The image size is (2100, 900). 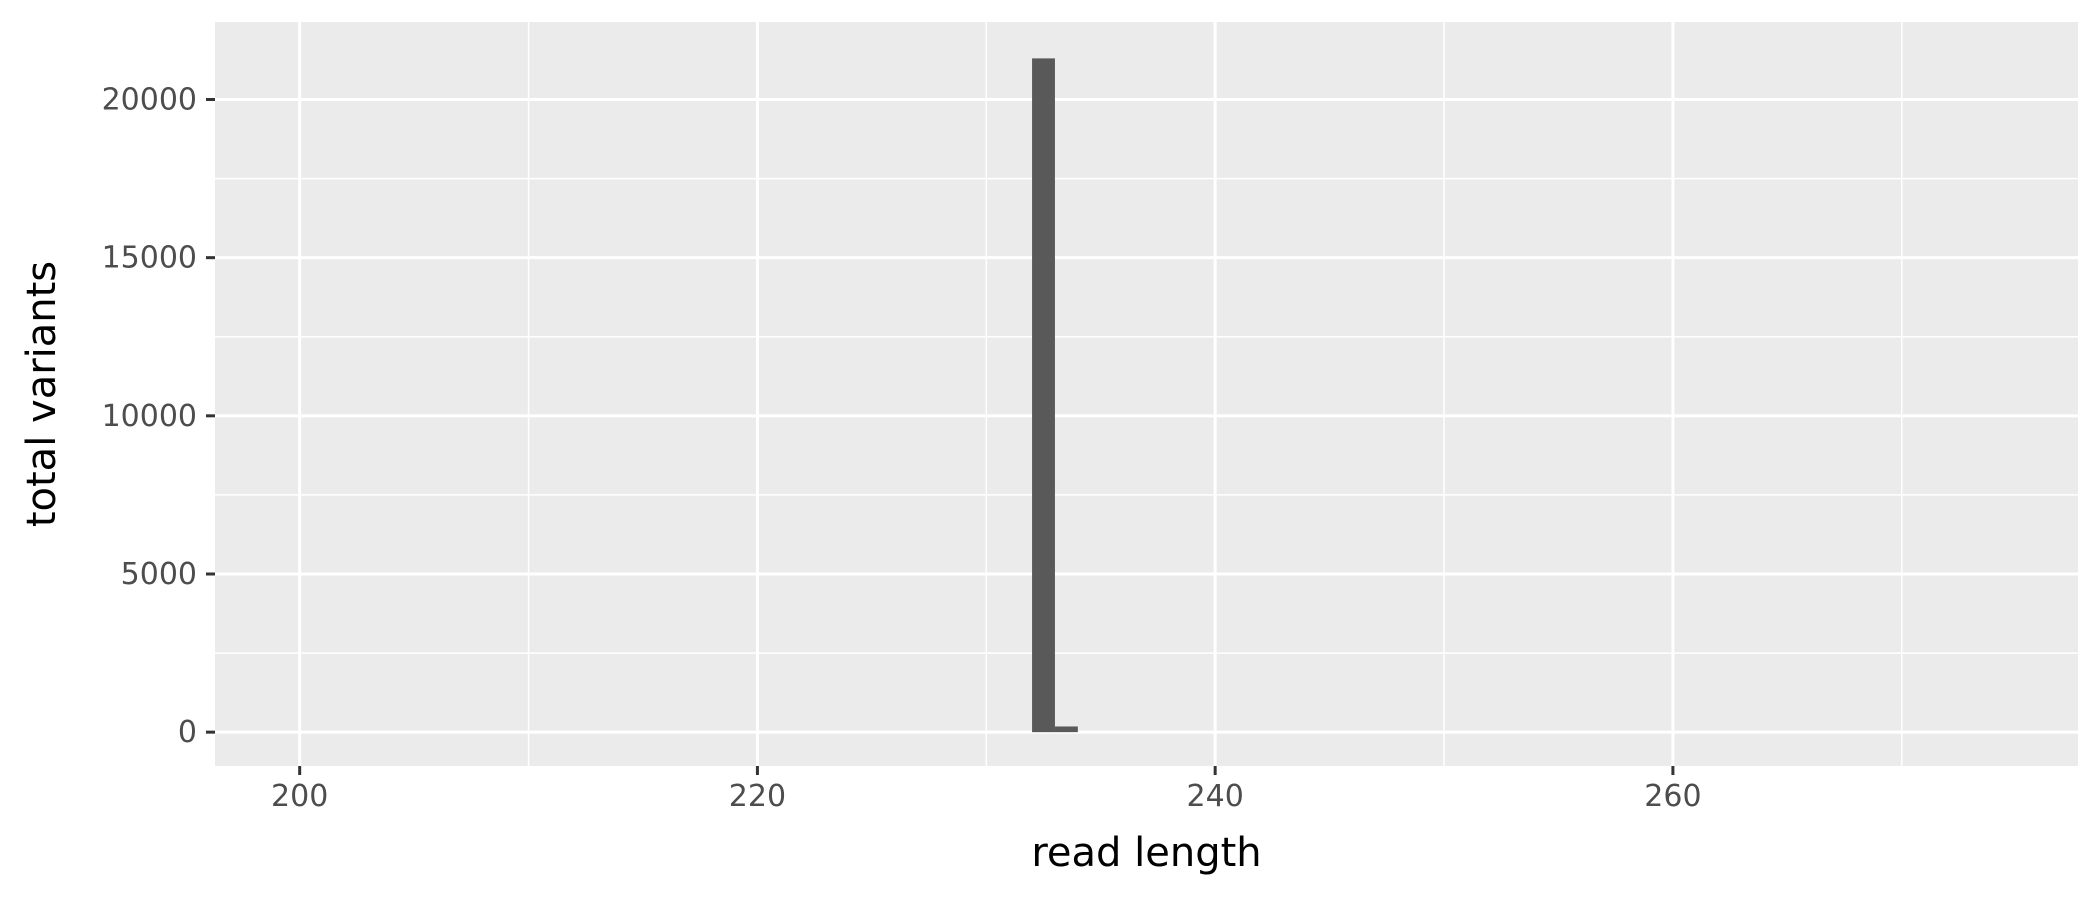 What do you see at coordinates (986, 796) in the screenshot?
I see `x-tick-labels: 200 220 240 260` at bounding box center [986, 796].